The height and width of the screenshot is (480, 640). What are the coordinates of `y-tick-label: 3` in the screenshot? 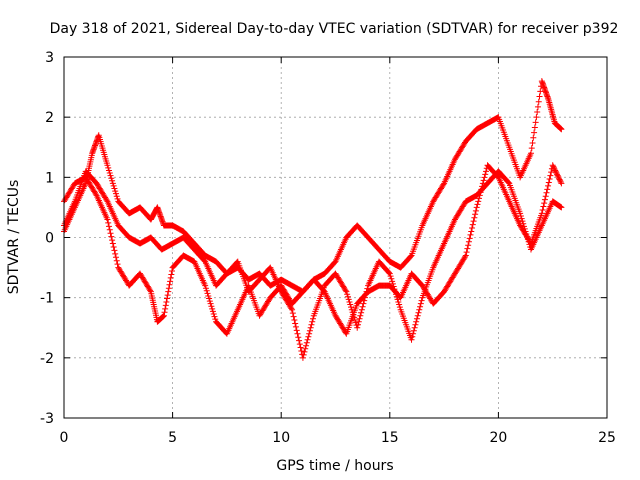 It's located at (49, 58).